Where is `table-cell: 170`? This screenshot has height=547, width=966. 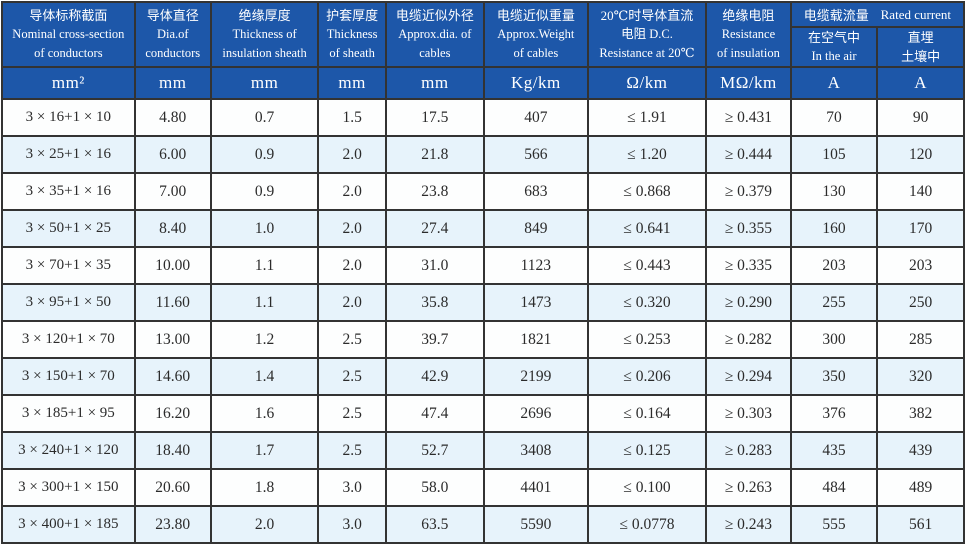
table-cell: 170 is located at coordinates (920, 228).